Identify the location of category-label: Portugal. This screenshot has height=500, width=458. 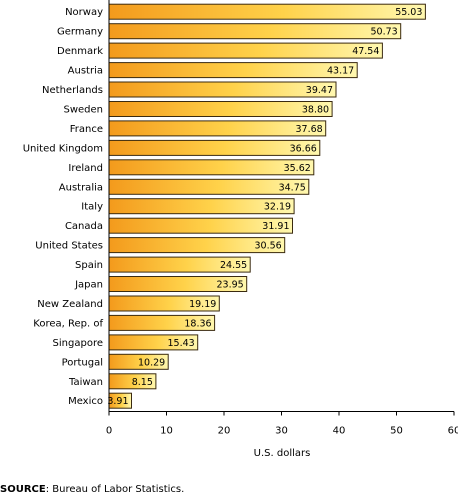
(82, 362).